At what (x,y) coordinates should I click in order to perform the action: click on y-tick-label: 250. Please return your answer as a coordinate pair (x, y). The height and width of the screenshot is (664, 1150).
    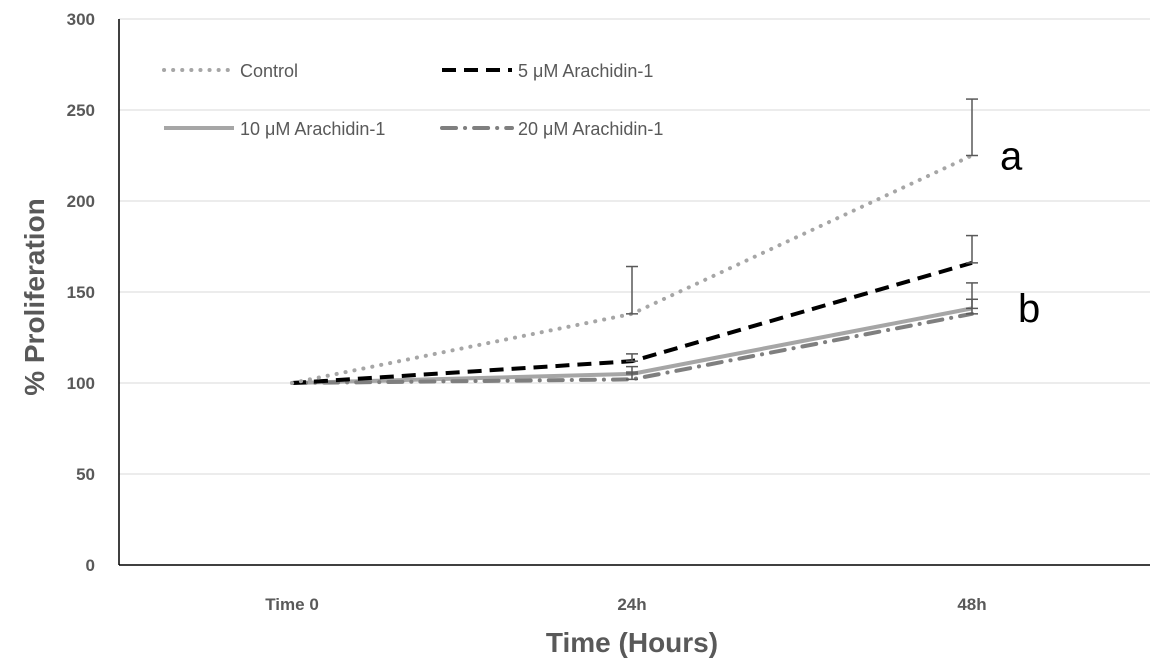
    Looking at the image, I should click on (81, 110).